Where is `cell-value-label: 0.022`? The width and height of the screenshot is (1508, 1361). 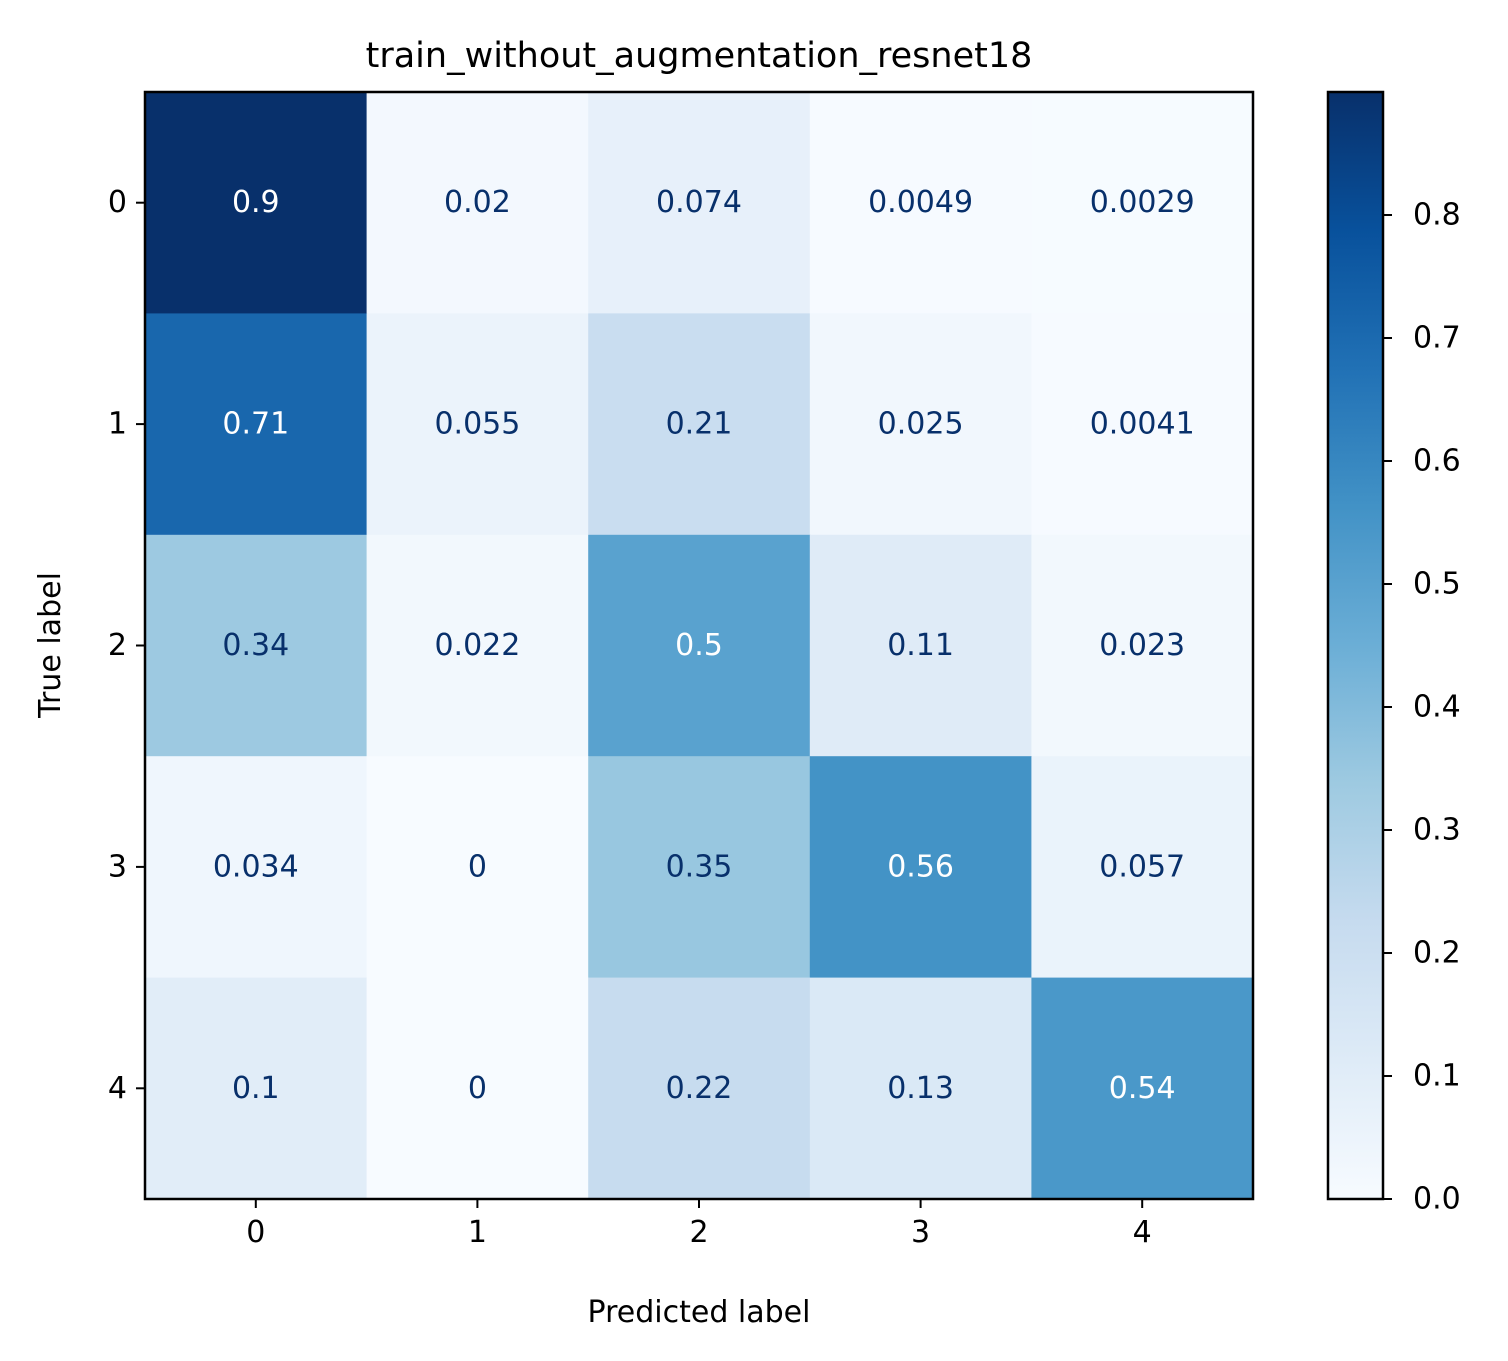 cell-value-label: 0.022 is located at coordinates (477, 645).